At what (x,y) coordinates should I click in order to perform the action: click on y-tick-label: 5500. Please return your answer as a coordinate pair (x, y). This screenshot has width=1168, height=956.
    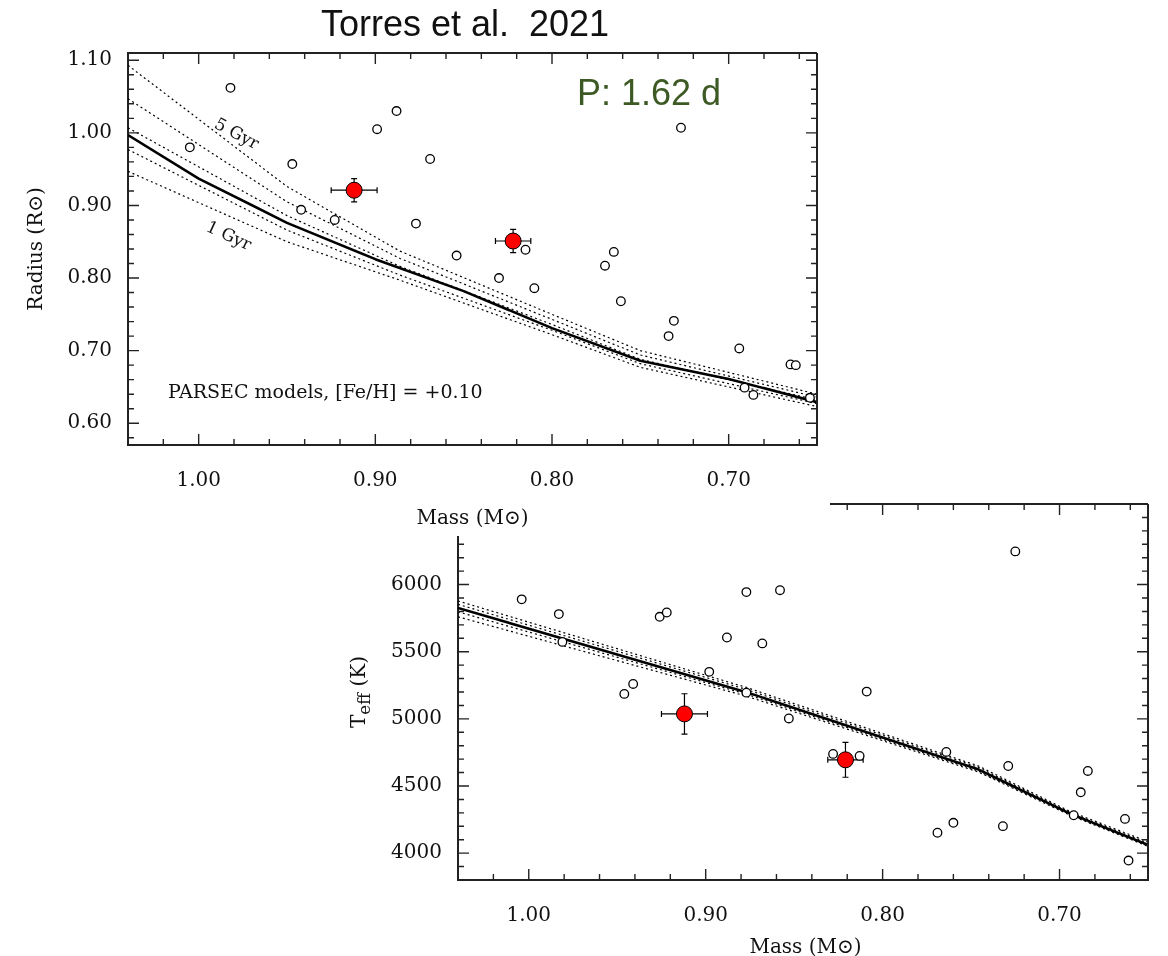
    Looking at the image, I should click on (416, 649).